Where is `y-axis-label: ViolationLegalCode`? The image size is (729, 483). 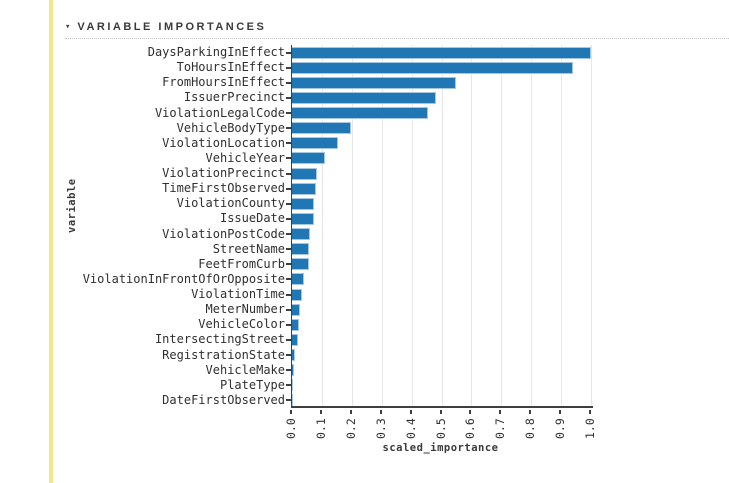 y-axis-label: ViolationLegalCode is located at coordinates (219, 112).